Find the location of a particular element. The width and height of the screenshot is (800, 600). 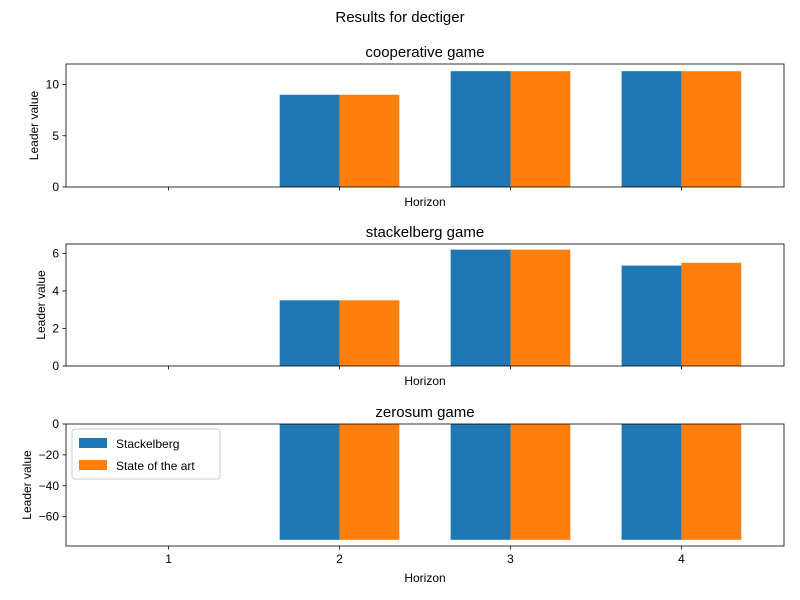

y-tick-label: −60 is located at coordinates (49, 517).